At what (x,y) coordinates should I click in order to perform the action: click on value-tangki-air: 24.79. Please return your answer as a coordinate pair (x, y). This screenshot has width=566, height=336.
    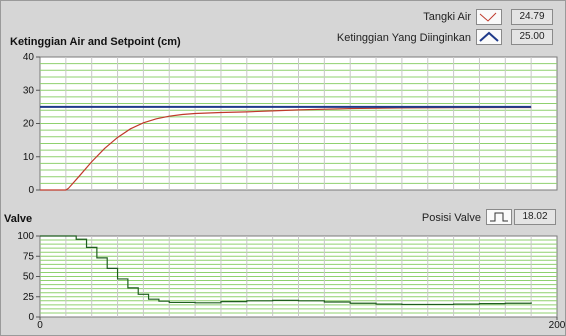
    Looking at the image, I should click on (532, 17).